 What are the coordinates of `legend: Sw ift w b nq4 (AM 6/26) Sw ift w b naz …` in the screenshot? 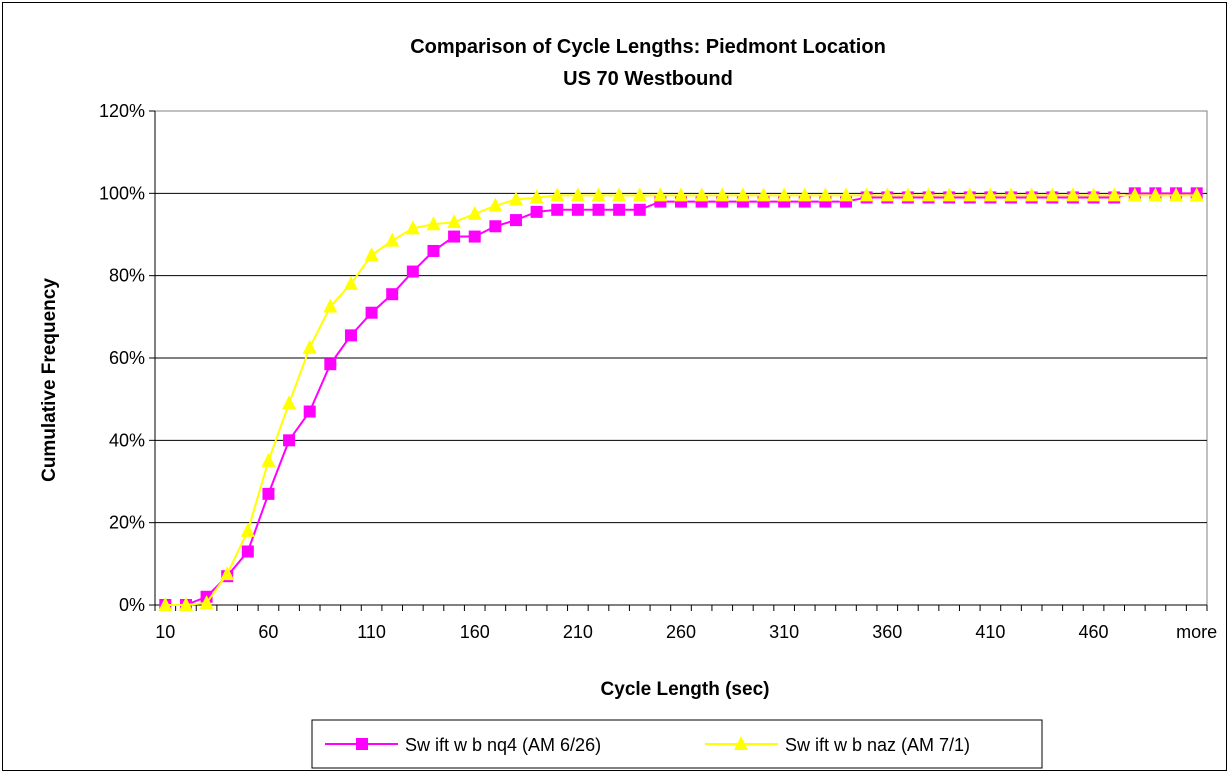 It's located at (677, 744).